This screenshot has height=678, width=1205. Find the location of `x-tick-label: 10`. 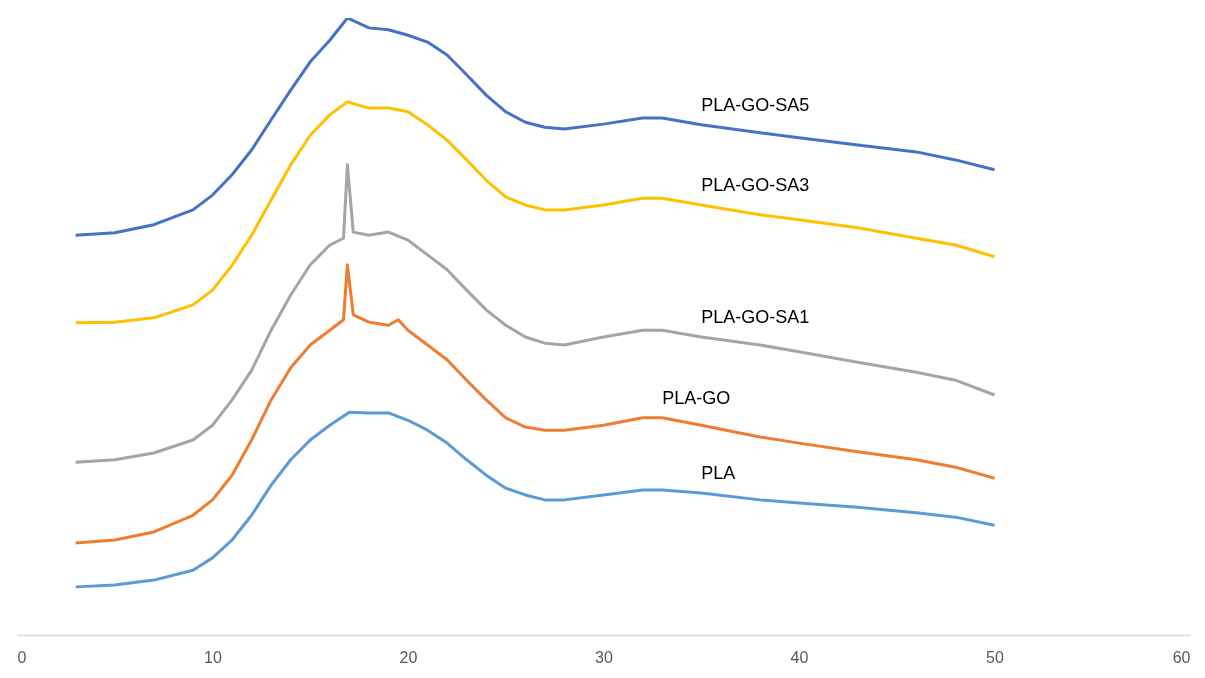

x-tick-label: 10 is located at coordinates (213, 657).